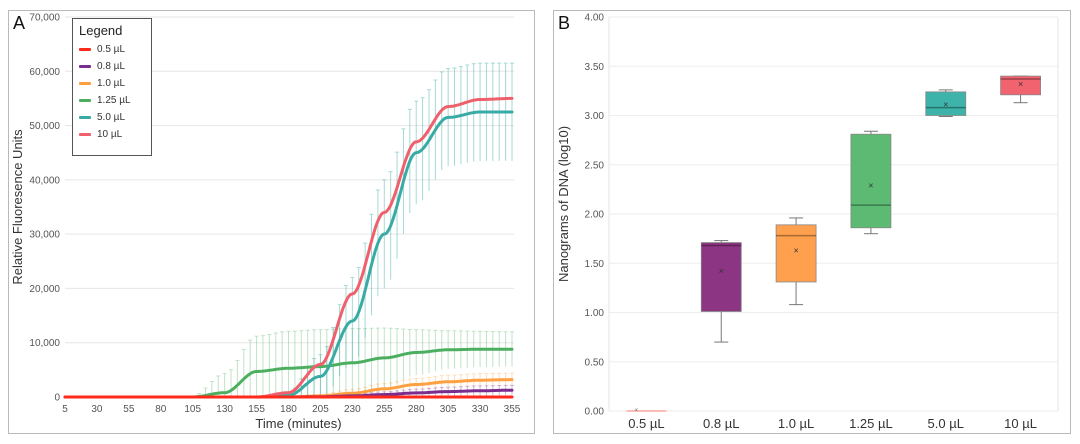 This screenshot has width=1080, height=444. I want to click on x-tick-label: 230, so click(352, 409).